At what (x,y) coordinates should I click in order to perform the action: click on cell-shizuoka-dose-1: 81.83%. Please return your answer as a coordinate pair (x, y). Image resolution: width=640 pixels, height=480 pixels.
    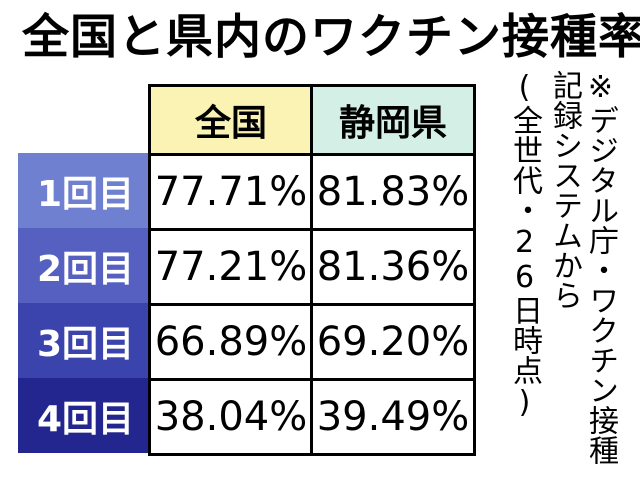
    Looking at the image, I should click on (393, 192).